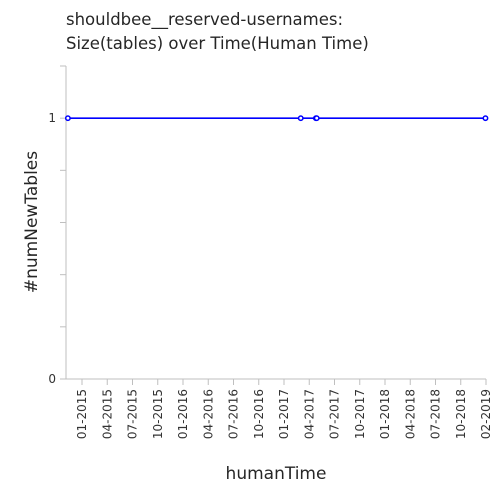 The image size is (500, 500). Describe the element at coordinates (276, 118) in the screenshot. I see `series-layer` at that location.